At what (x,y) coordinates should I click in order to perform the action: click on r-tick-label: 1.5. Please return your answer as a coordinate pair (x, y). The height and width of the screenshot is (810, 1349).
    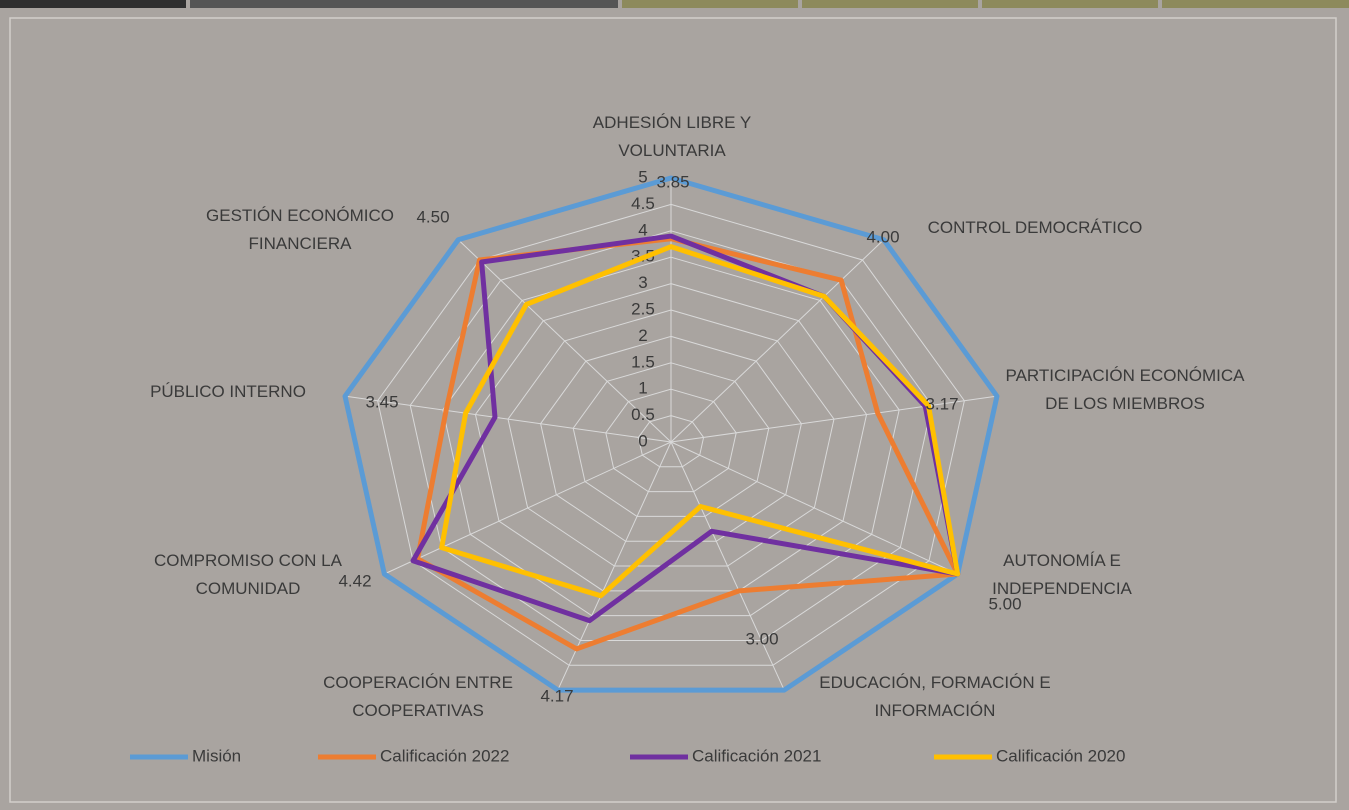
    Looking at the image, I should click on (643, 361).